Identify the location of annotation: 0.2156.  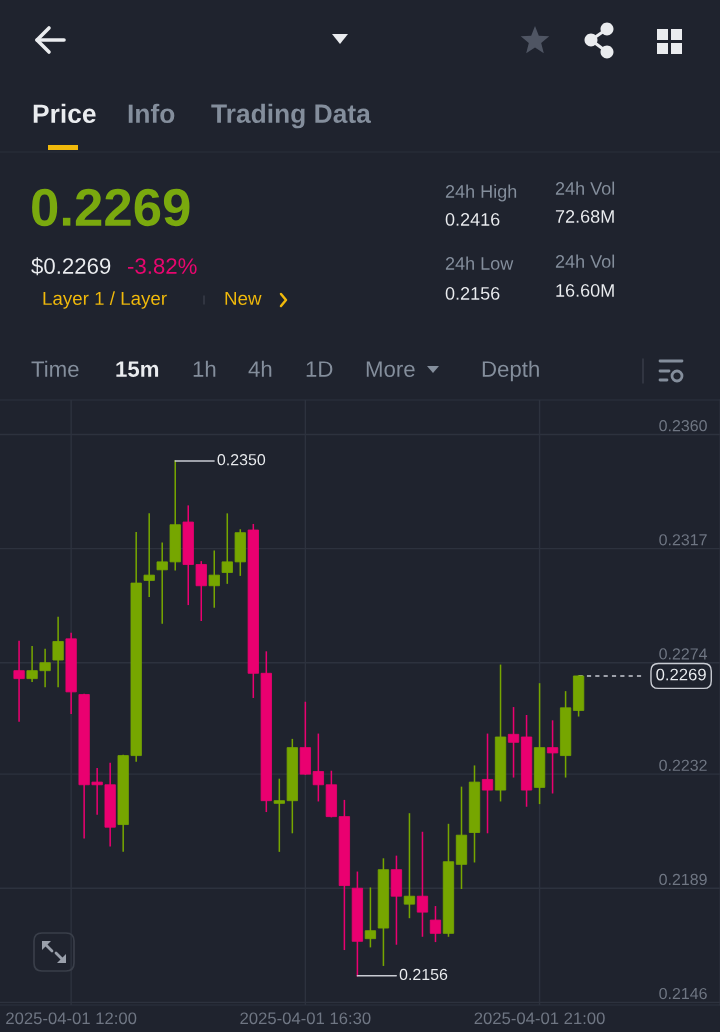
(423, 974).